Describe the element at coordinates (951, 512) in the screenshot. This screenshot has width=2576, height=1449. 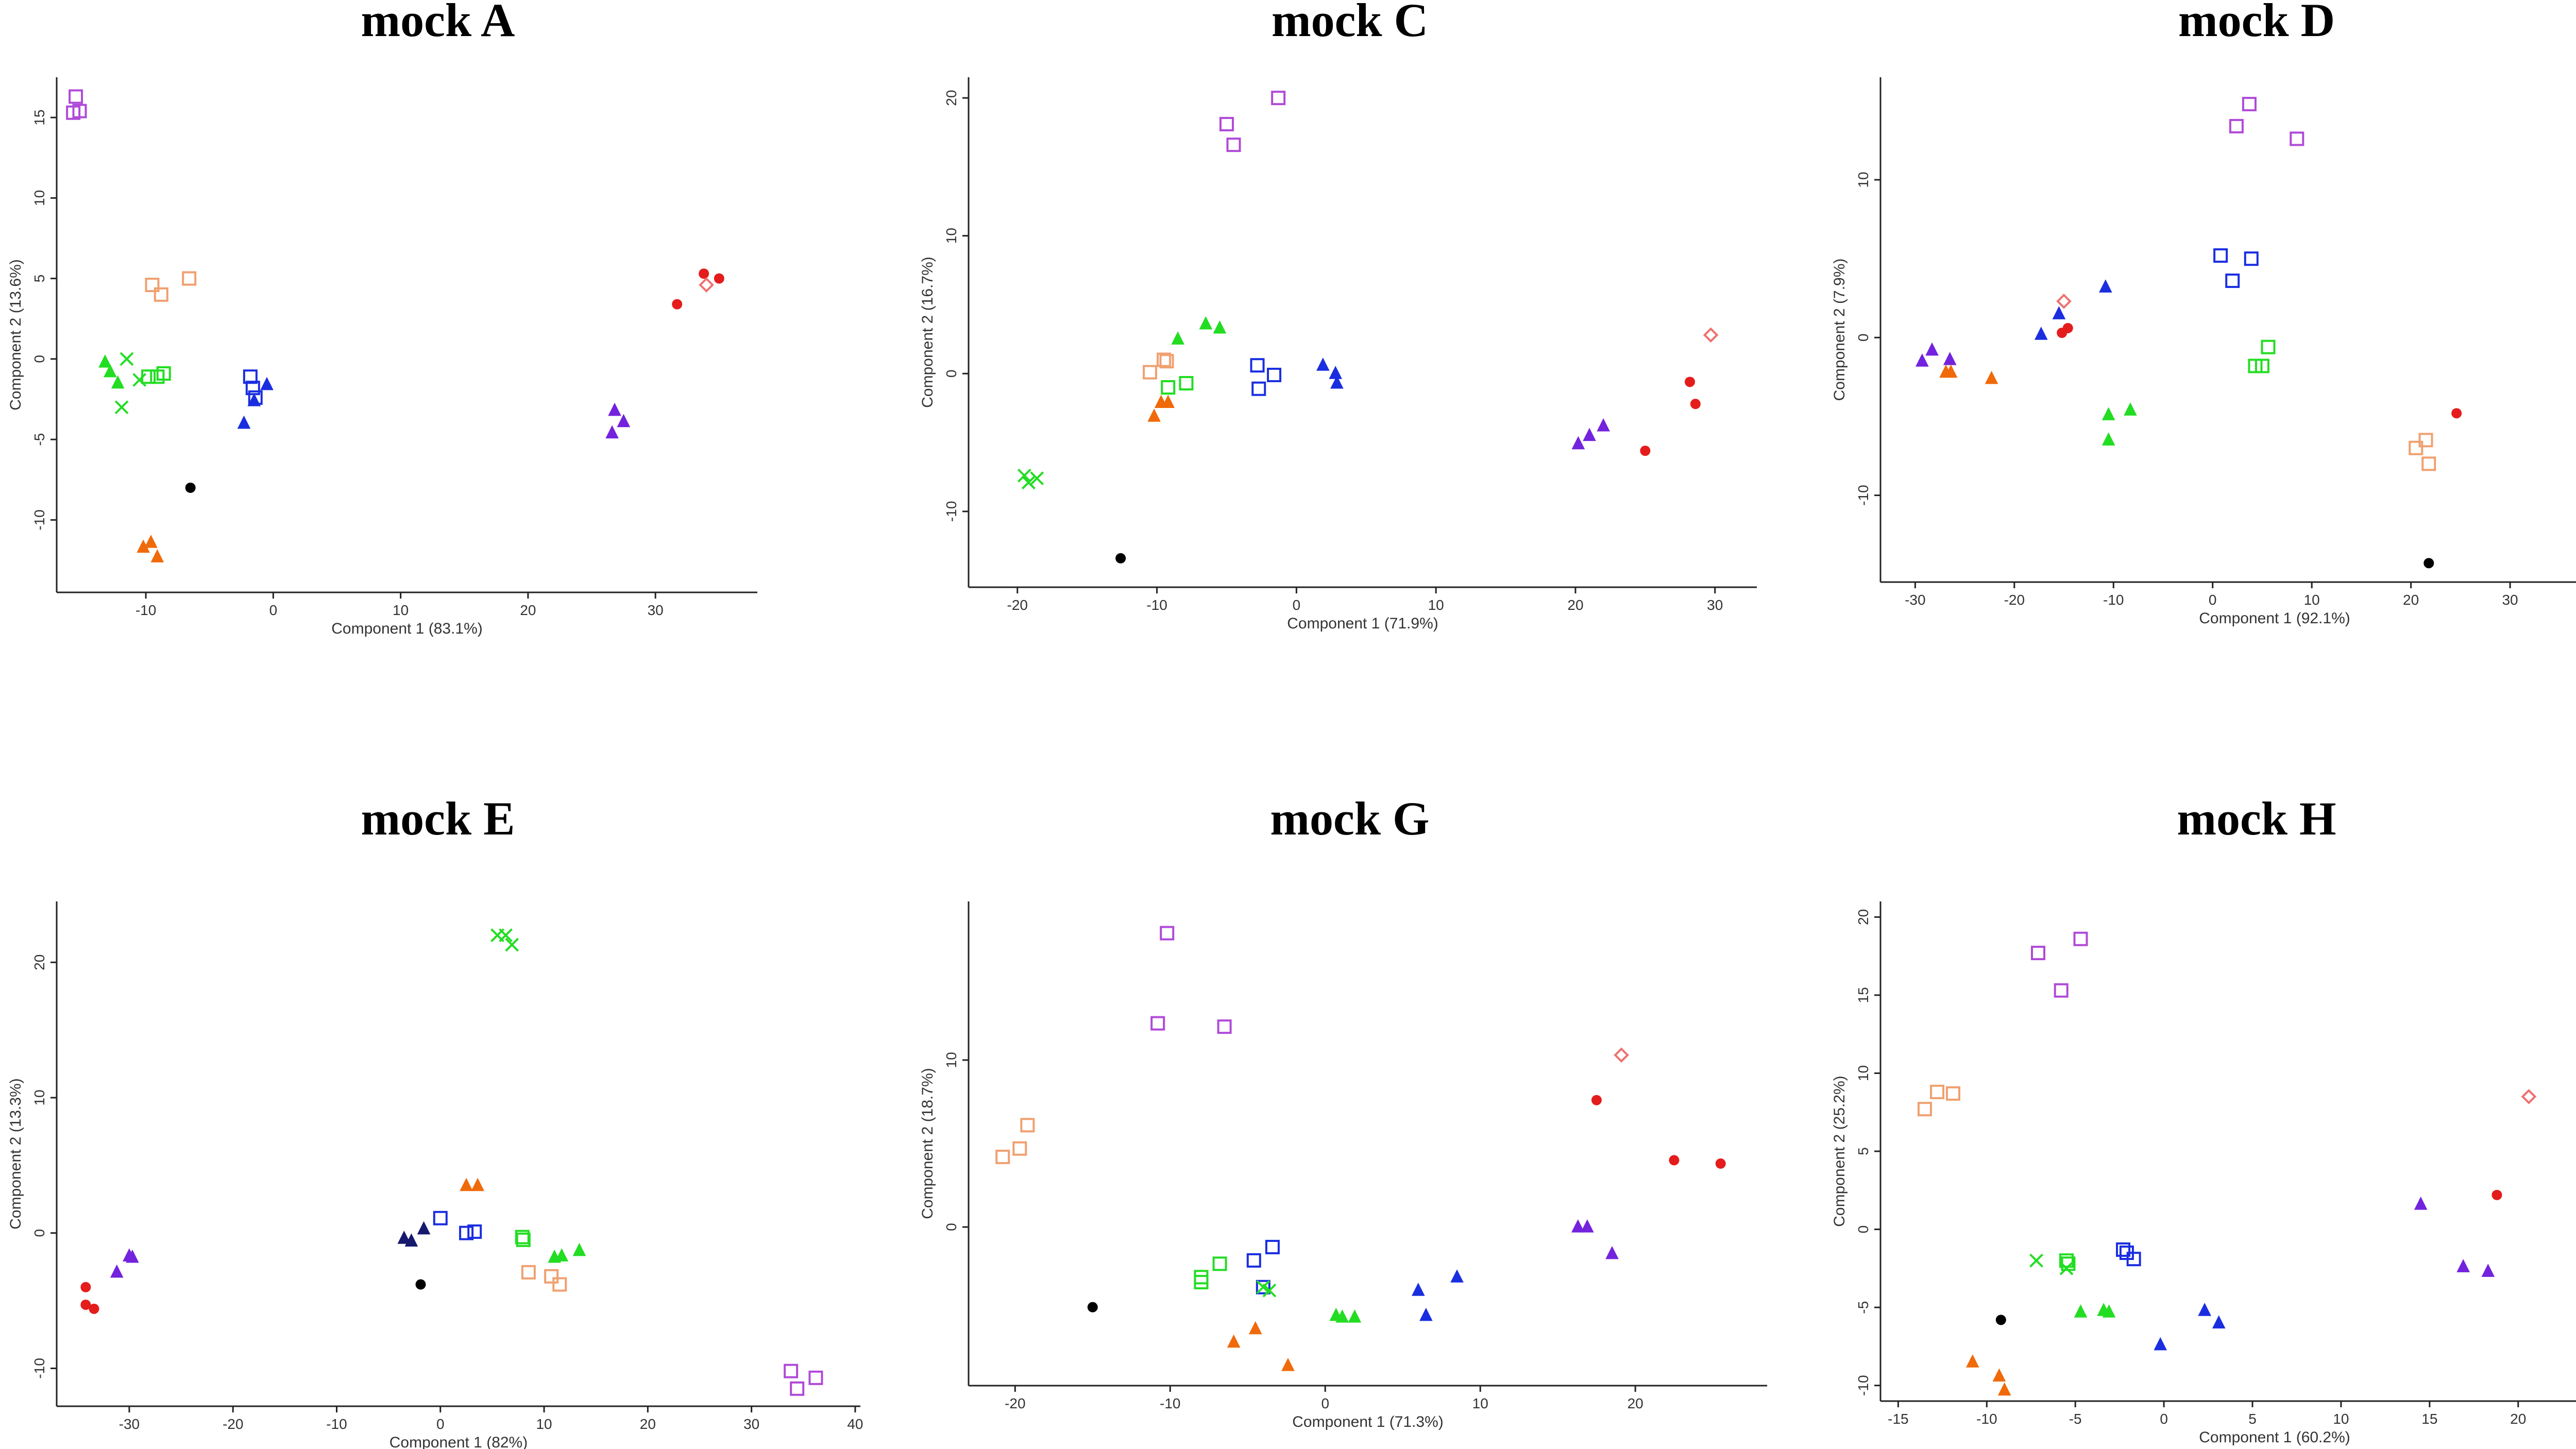
I see `y-tick-label: -10` at that location.